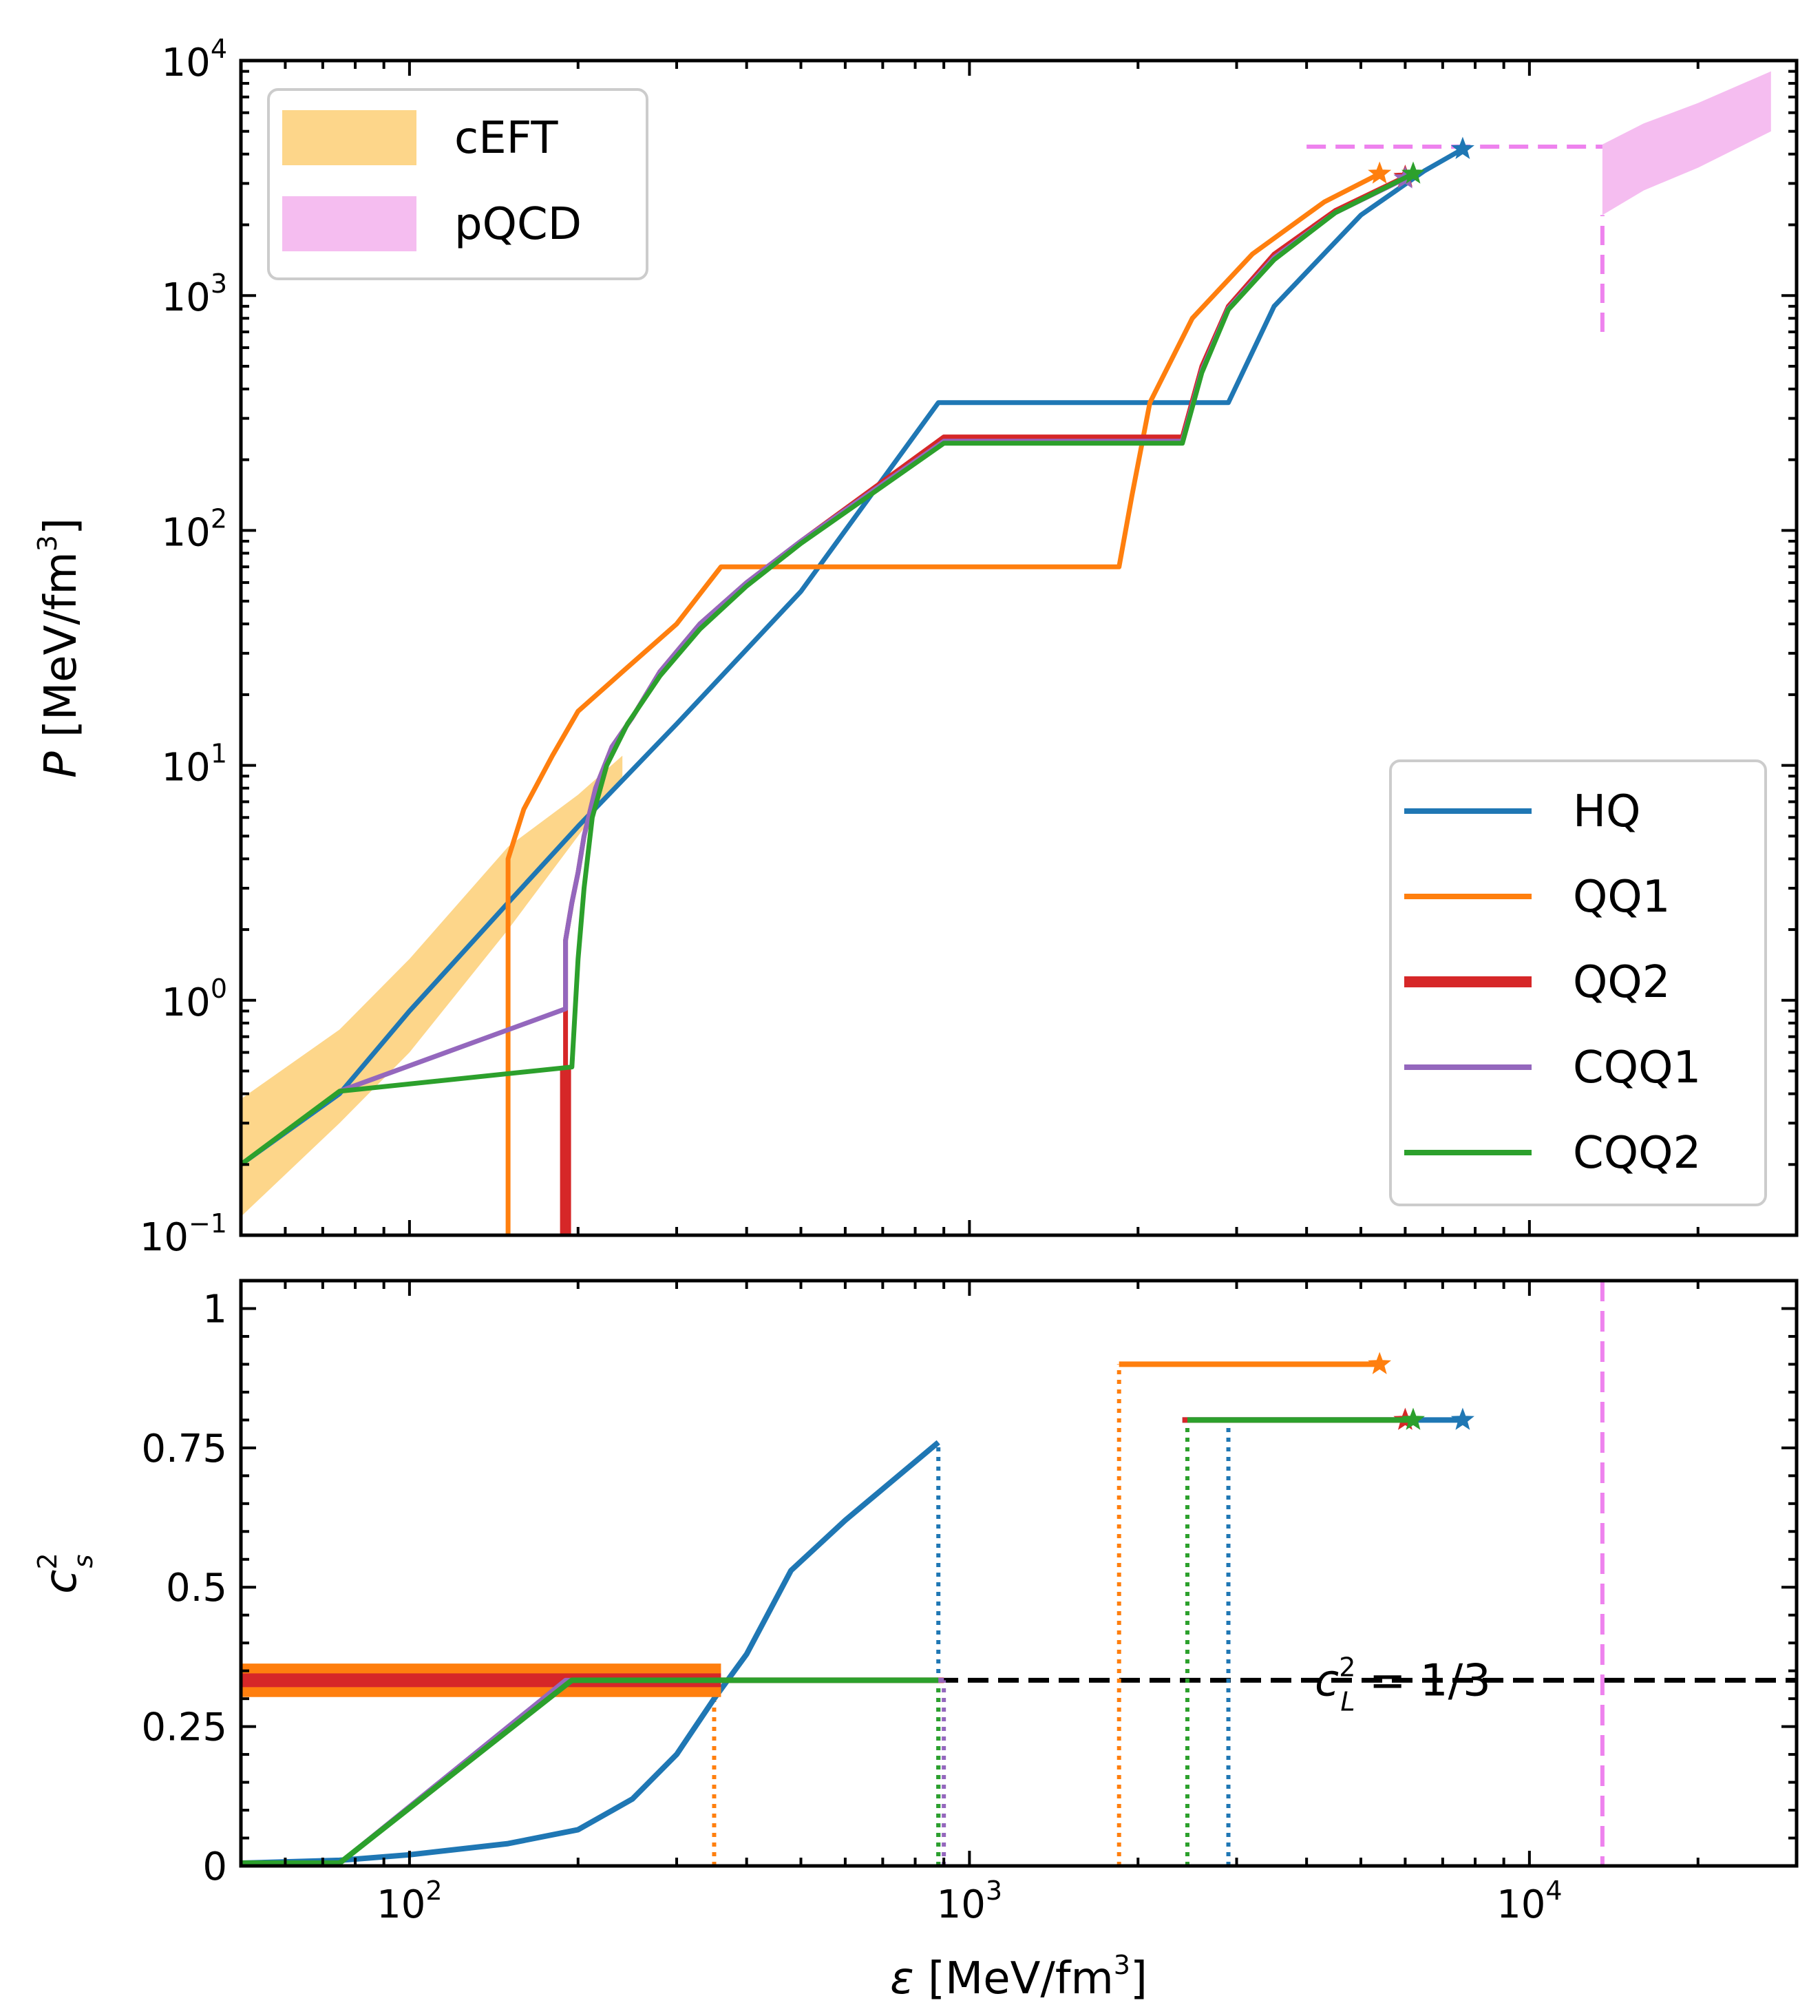  I want to click on y-tick-label: 10¹, so click(194, 764).